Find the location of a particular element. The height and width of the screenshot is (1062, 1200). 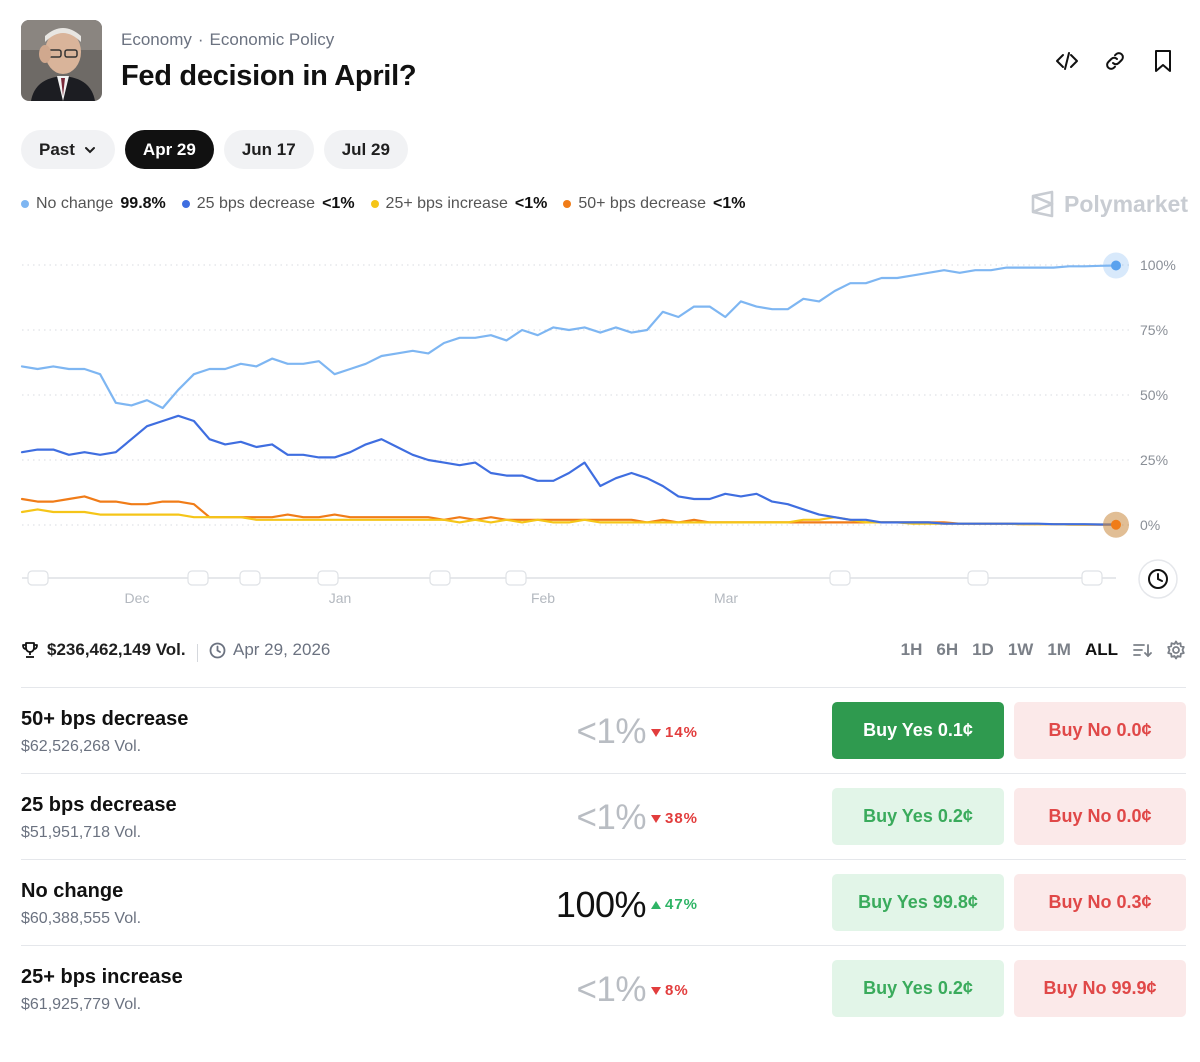

buy-no-button: Buy No 99.9¢ is located at coordinates (1100, 988).